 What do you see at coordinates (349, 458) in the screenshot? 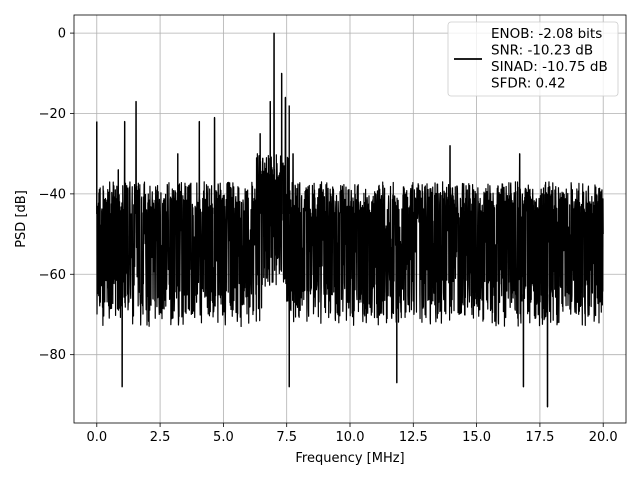
I see `x-axis-label: Frequency [MHz]` at bounding box center [349, 458].